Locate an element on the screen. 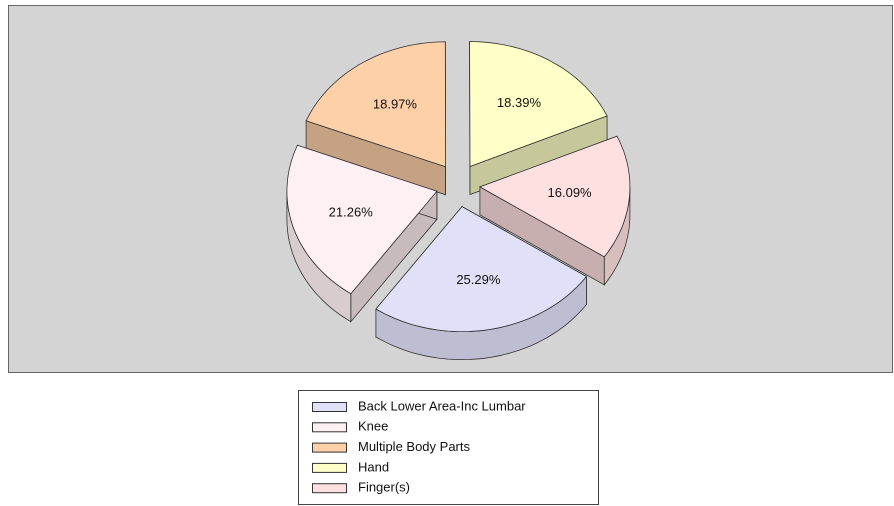  legend-label: Back Lower Area-Inc Lumbar is located at coordinates (442, 405).